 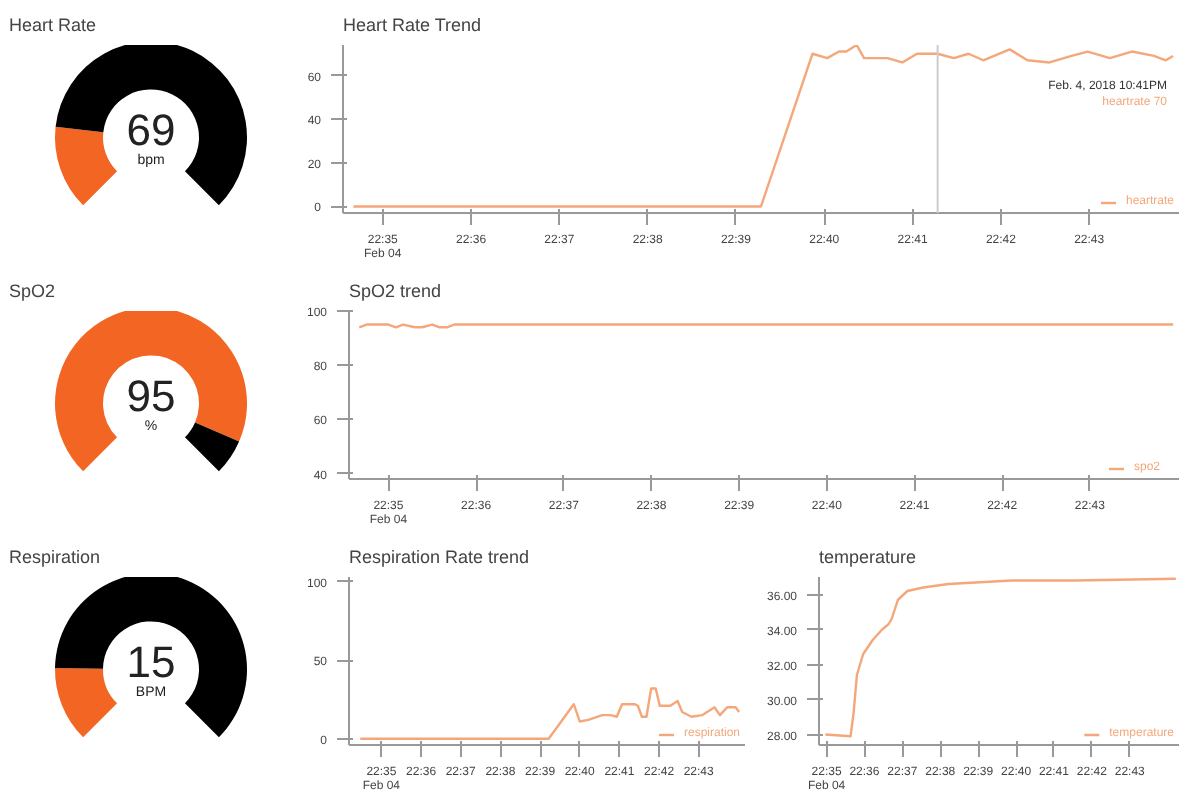 What do you see at coordinates (395, 291) in the screenshot?
I see `chart-title: SpO2 trend` at bounding box center [395, 291].